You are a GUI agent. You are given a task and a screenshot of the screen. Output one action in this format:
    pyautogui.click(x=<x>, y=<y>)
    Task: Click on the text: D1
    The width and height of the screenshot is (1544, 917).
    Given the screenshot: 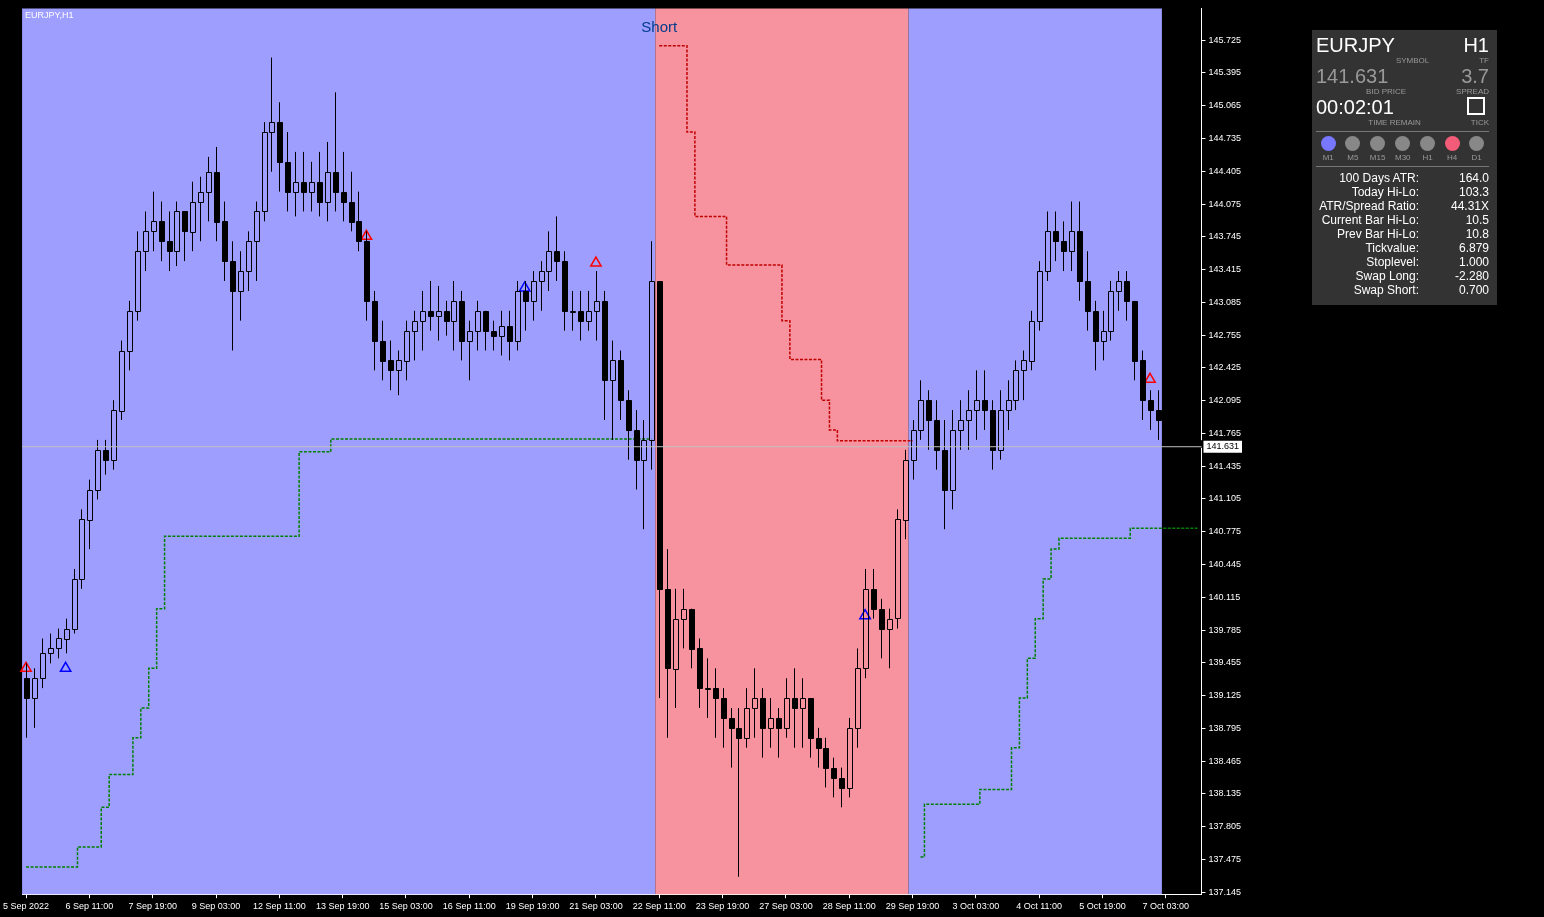 What is the action you would take?
    pyautogui.click(x=1476, y=157)
    